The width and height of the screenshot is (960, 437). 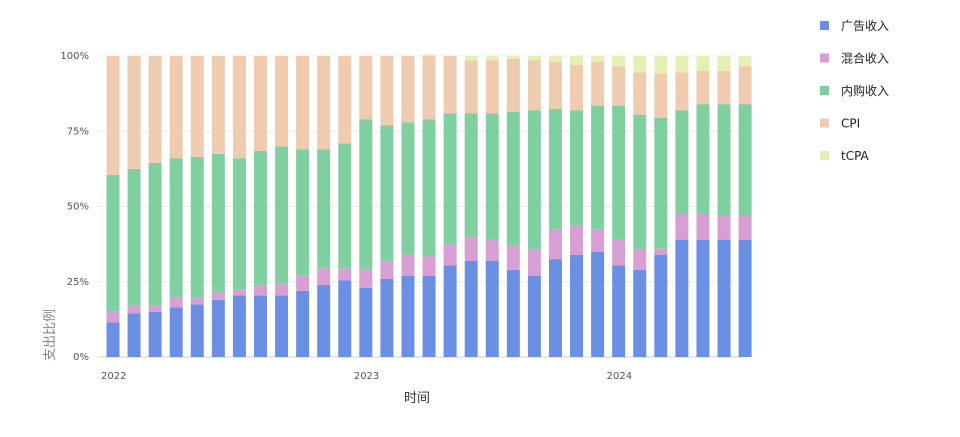 What do you see at coordinates (850, 124) in the screenshot?
I see `legend-label: CPI` at bounding box center [850, 124].